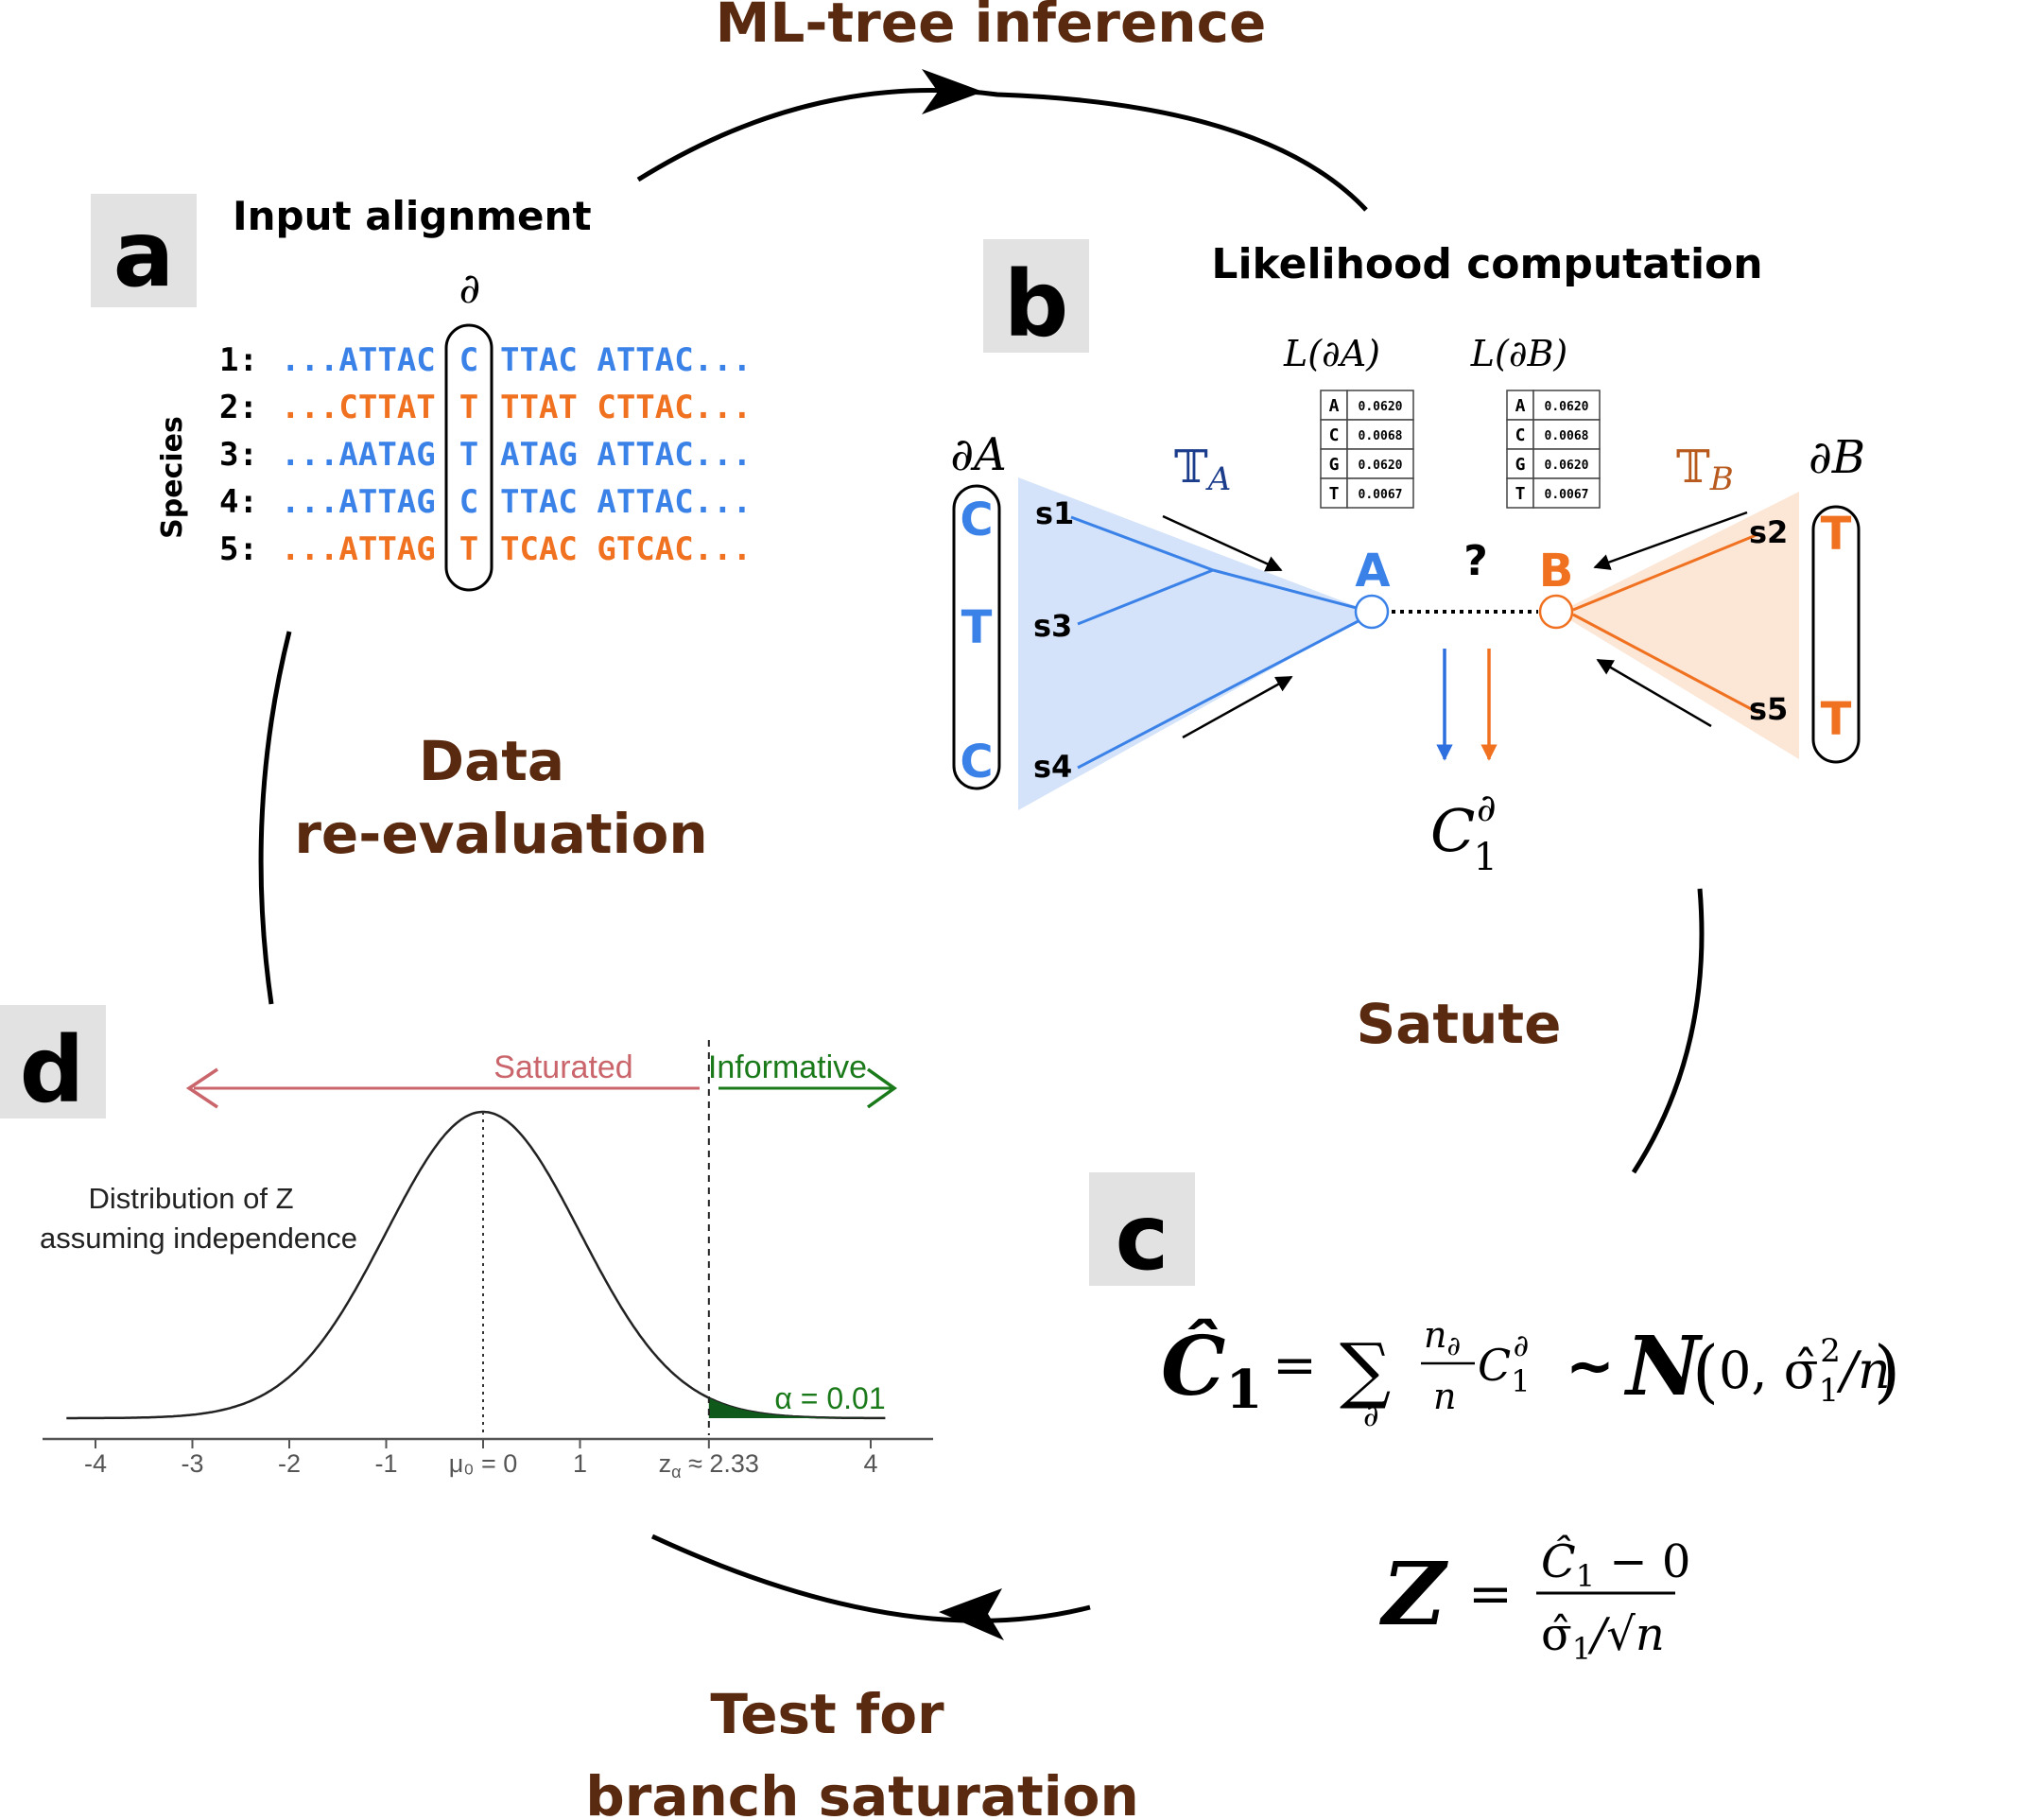 The height and width of the screenshot is (1820, 2043). Describe the element at coordinates (1052, 626) in the screenshot. I see `leaf-label-s3: s3` at that location.